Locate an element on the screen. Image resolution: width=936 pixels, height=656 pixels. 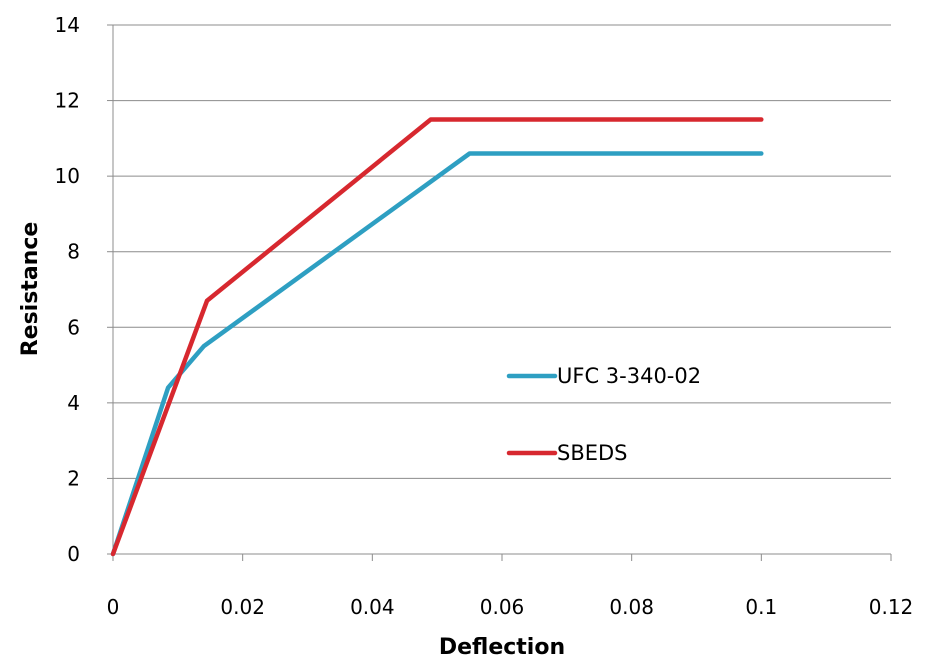
x-tick-label-5: 0.1 is located at coordinates (761, 607).